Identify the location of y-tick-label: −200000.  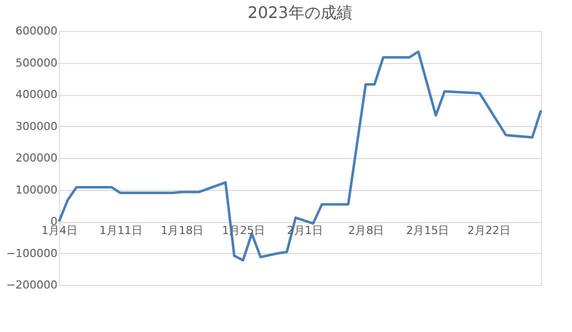
(32, 285).